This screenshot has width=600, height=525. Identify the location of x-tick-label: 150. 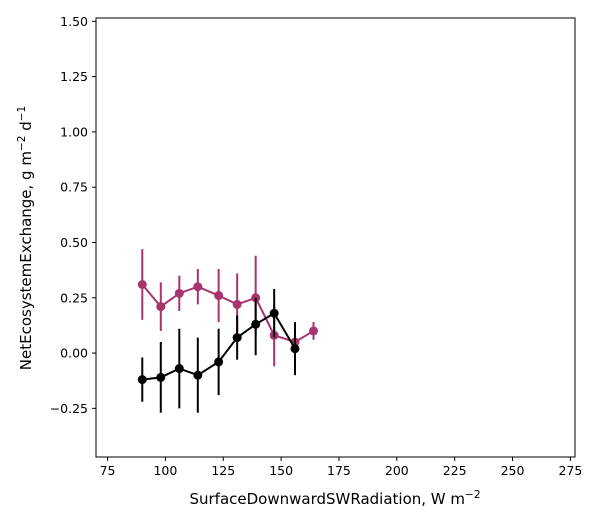
(281, 470).